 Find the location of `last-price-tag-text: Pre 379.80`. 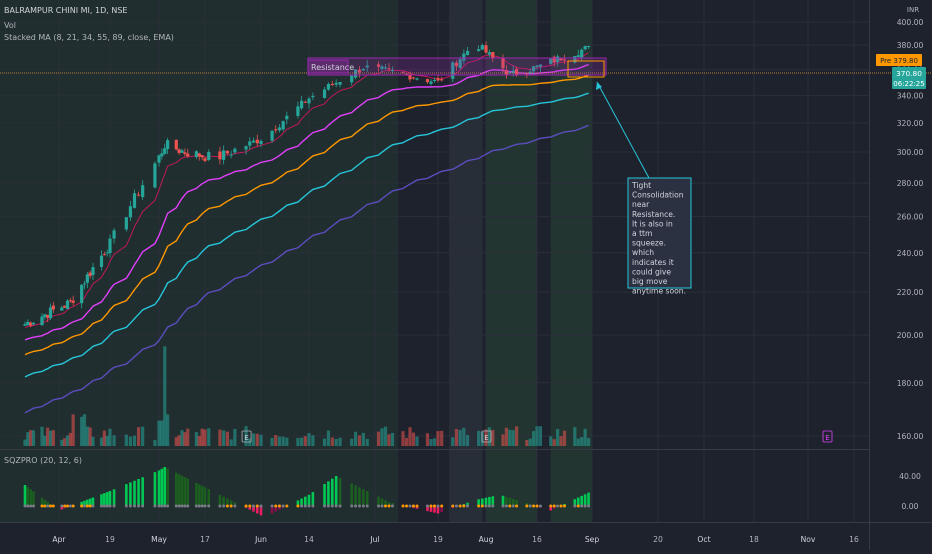

last-price-tag-text: Pre 379.80 is located at coordinates (899, 61).